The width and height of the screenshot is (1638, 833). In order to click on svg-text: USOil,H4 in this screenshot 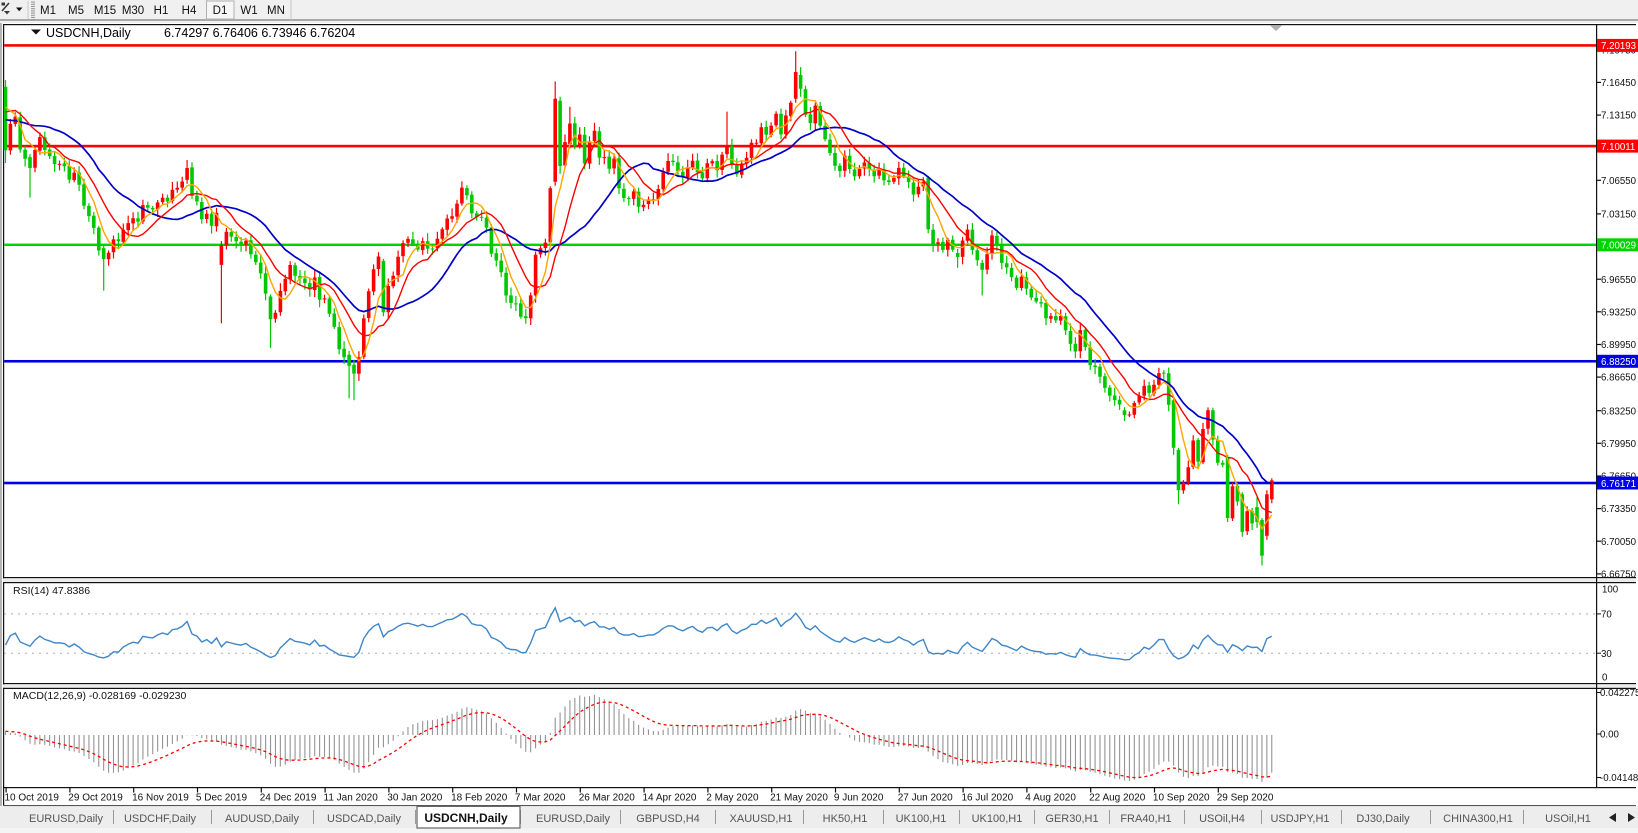, I will do `click(1222, 819)`.